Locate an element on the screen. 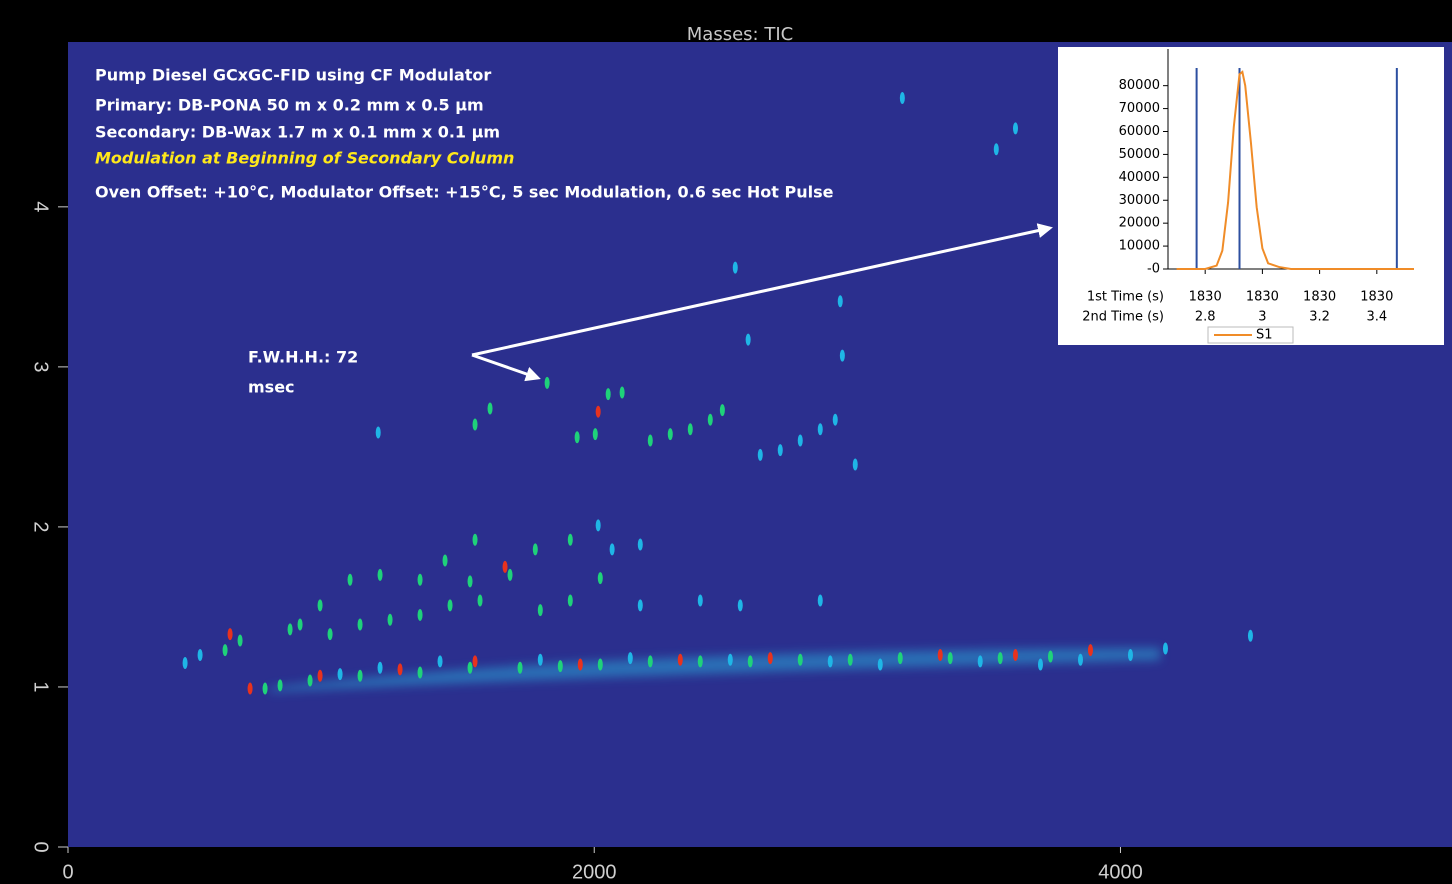 The image size is (1452, 884). y-tick-label: 3 is located at coordinates (41, 366).